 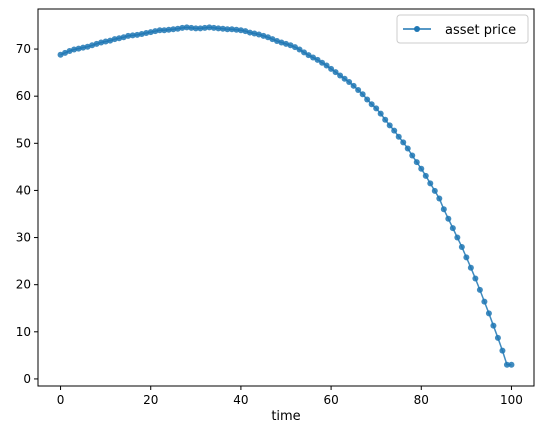 I want to click on x-tick-label: 60, so click(x=330, y=400).